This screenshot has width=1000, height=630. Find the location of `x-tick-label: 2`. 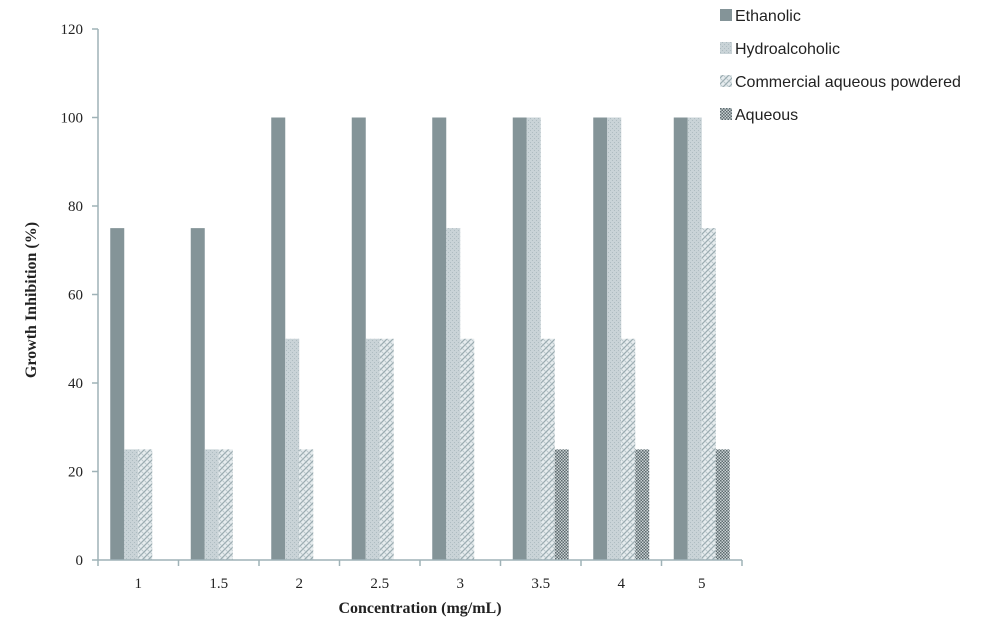

x-tick-label: 2 is located at coordinates (300, 584).